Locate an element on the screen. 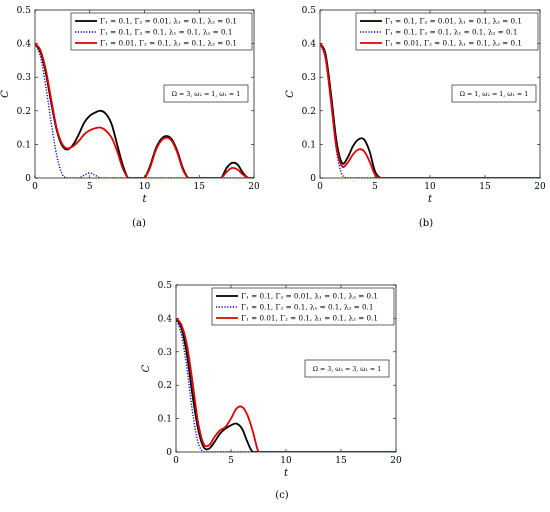 This screenshot has width=550, height=512. parameter-annotation: Ω = 3, ω₂ = 1, ω₁ = 1 is located at coordinates (206, 94).